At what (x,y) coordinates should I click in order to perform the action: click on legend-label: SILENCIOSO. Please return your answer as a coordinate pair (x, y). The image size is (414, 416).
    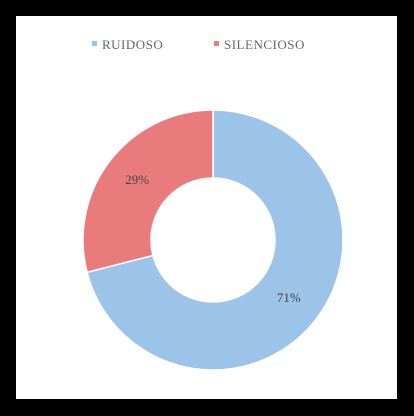
    Looking at the image, I should click on (264, 44).